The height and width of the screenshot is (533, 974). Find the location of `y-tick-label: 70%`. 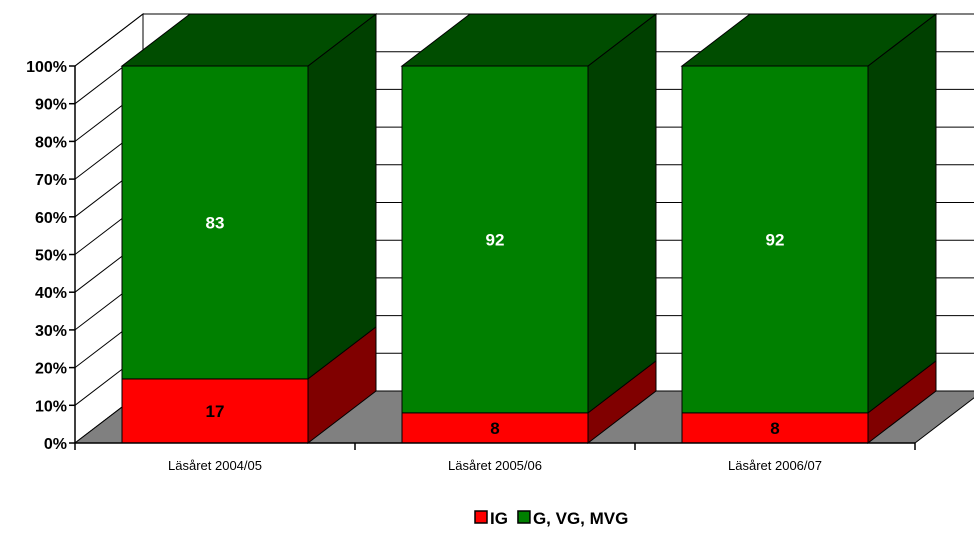

y-tick-label: 70% is located at coordinates (51, 180).